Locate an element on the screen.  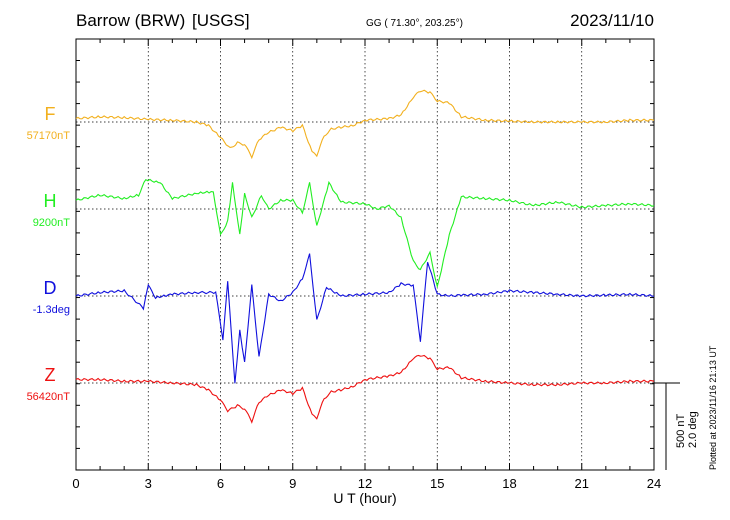
plotted-timestamp: Plotted at 2023/11/16 21:13 UT is located at coordinates (713, 407).